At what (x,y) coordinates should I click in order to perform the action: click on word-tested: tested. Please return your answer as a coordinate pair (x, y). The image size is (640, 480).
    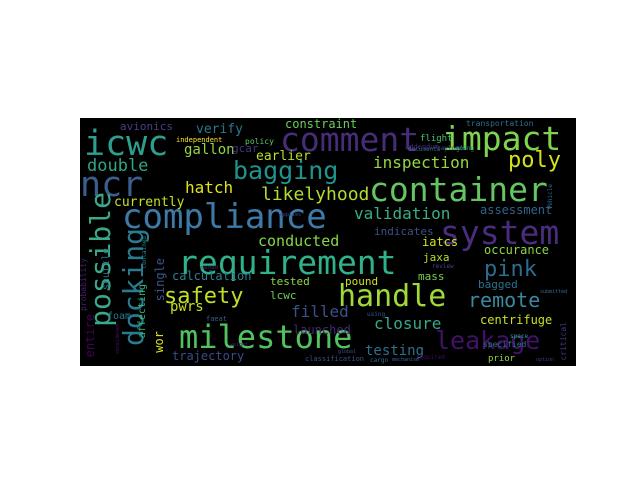
    Looking at the image, I should click on (290, 281).